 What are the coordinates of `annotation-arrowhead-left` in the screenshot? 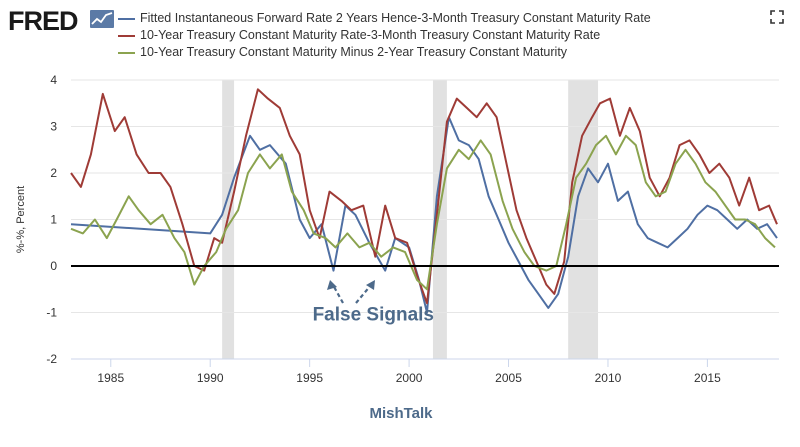 It's located at (332, 285).